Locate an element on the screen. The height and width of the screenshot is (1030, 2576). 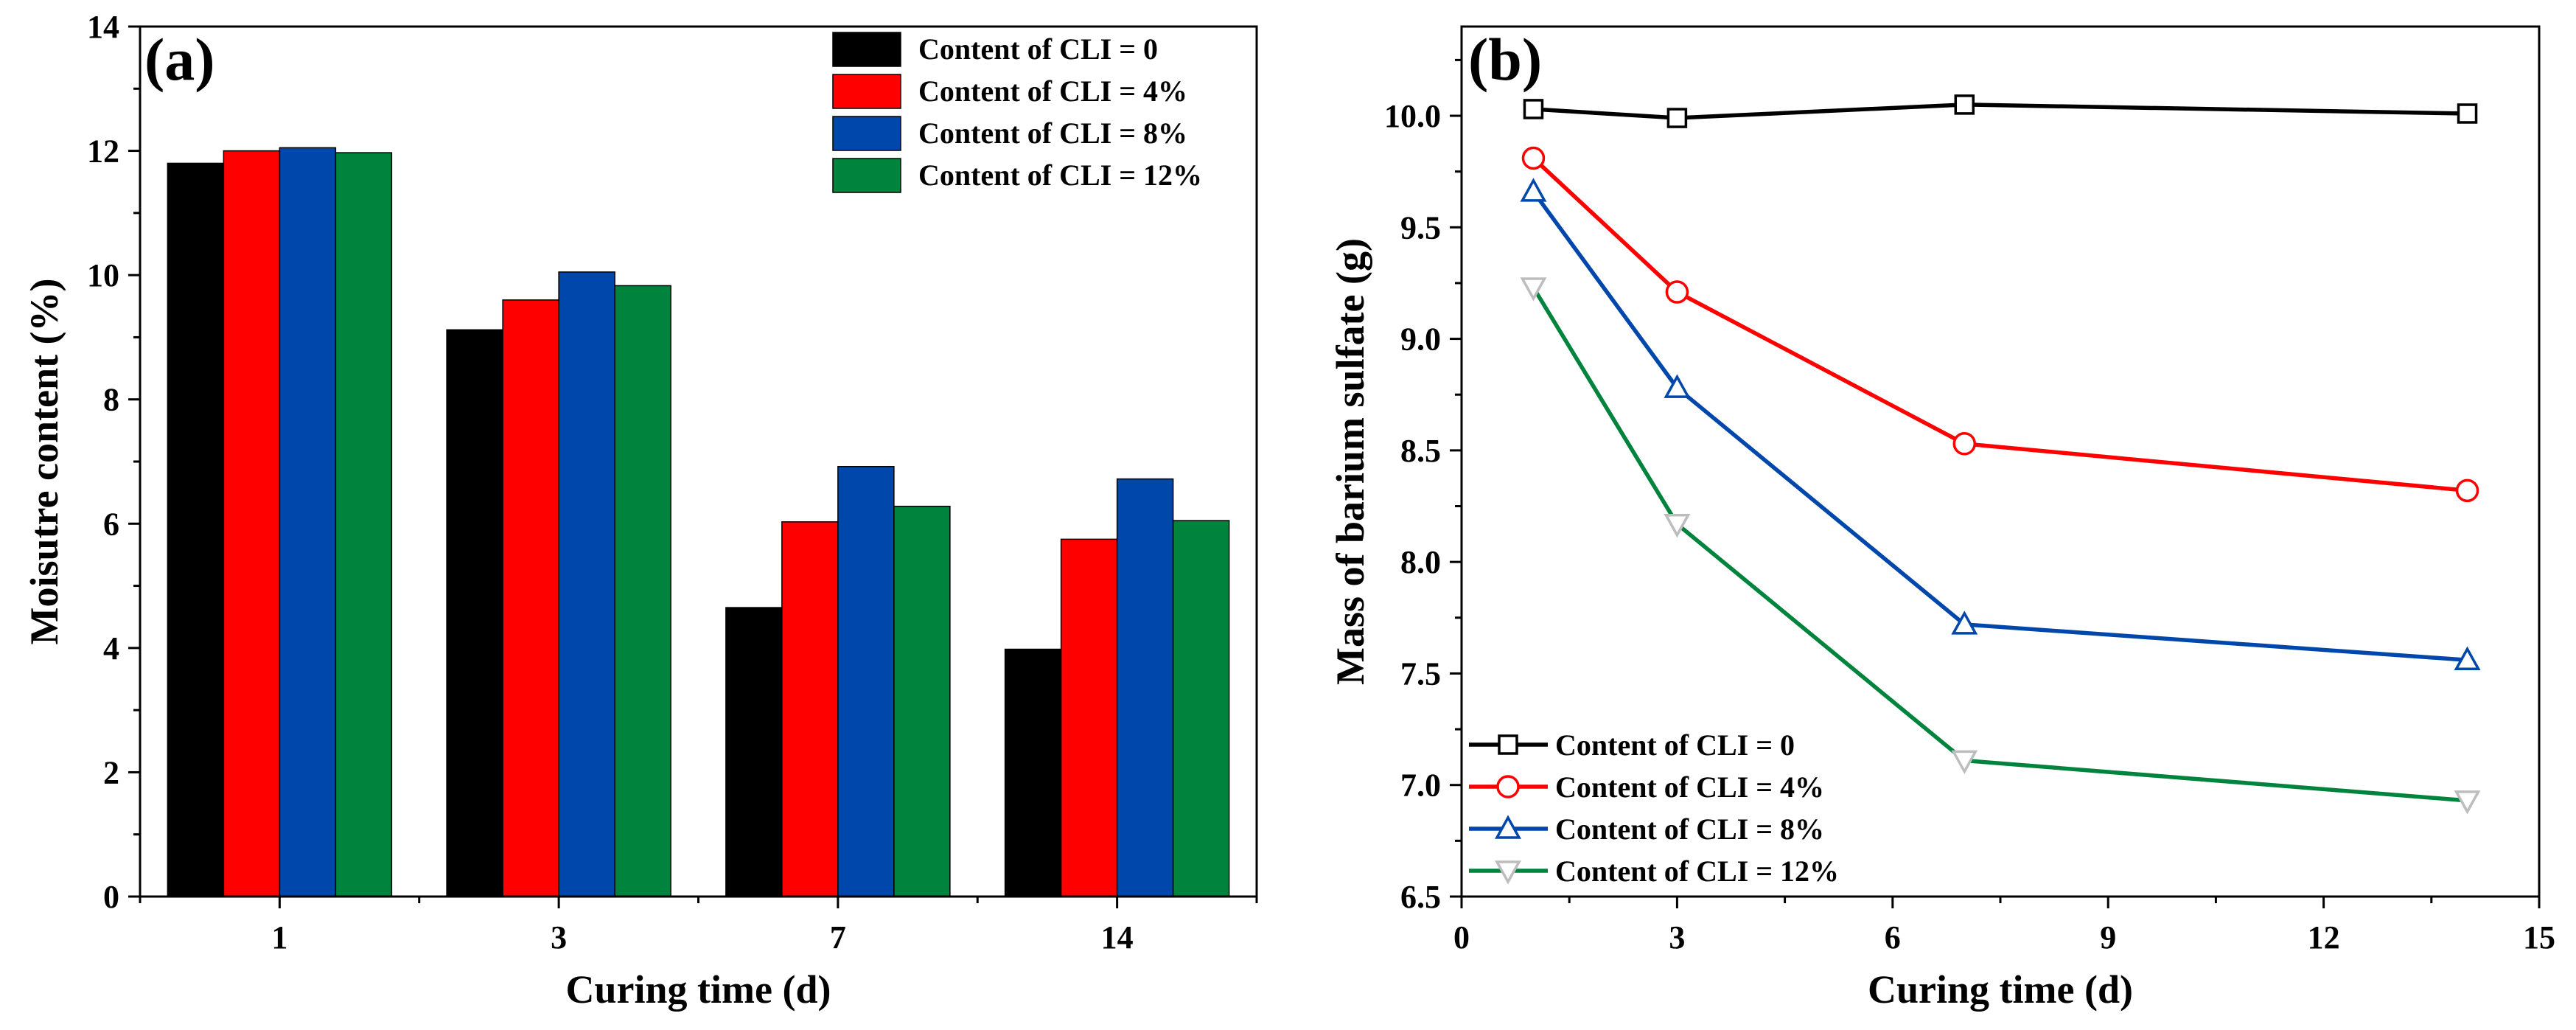
y-tick-label: 8.5 is located at coordinates (1420, 451).